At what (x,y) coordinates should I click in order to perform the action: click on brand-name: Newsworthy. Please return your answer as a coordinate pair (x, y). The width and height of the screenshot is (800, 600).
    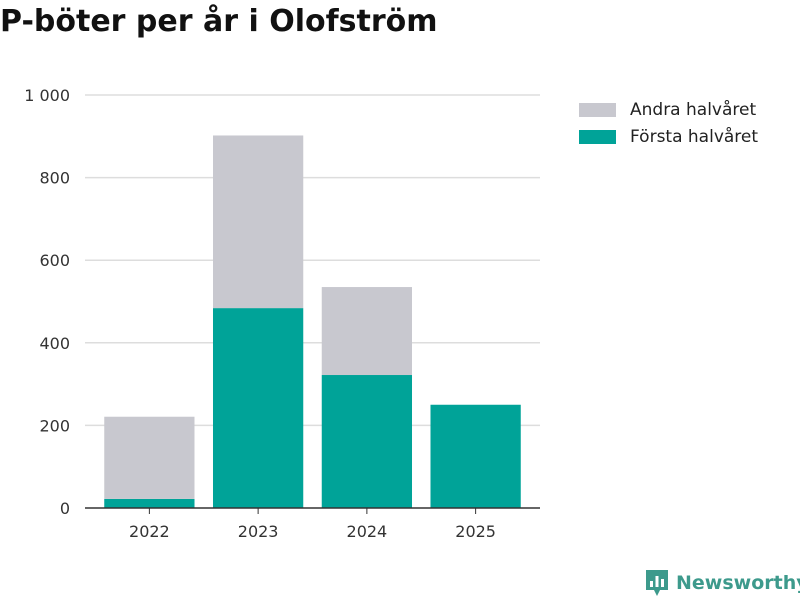
    Looking at the image, I should click on (738, 583).